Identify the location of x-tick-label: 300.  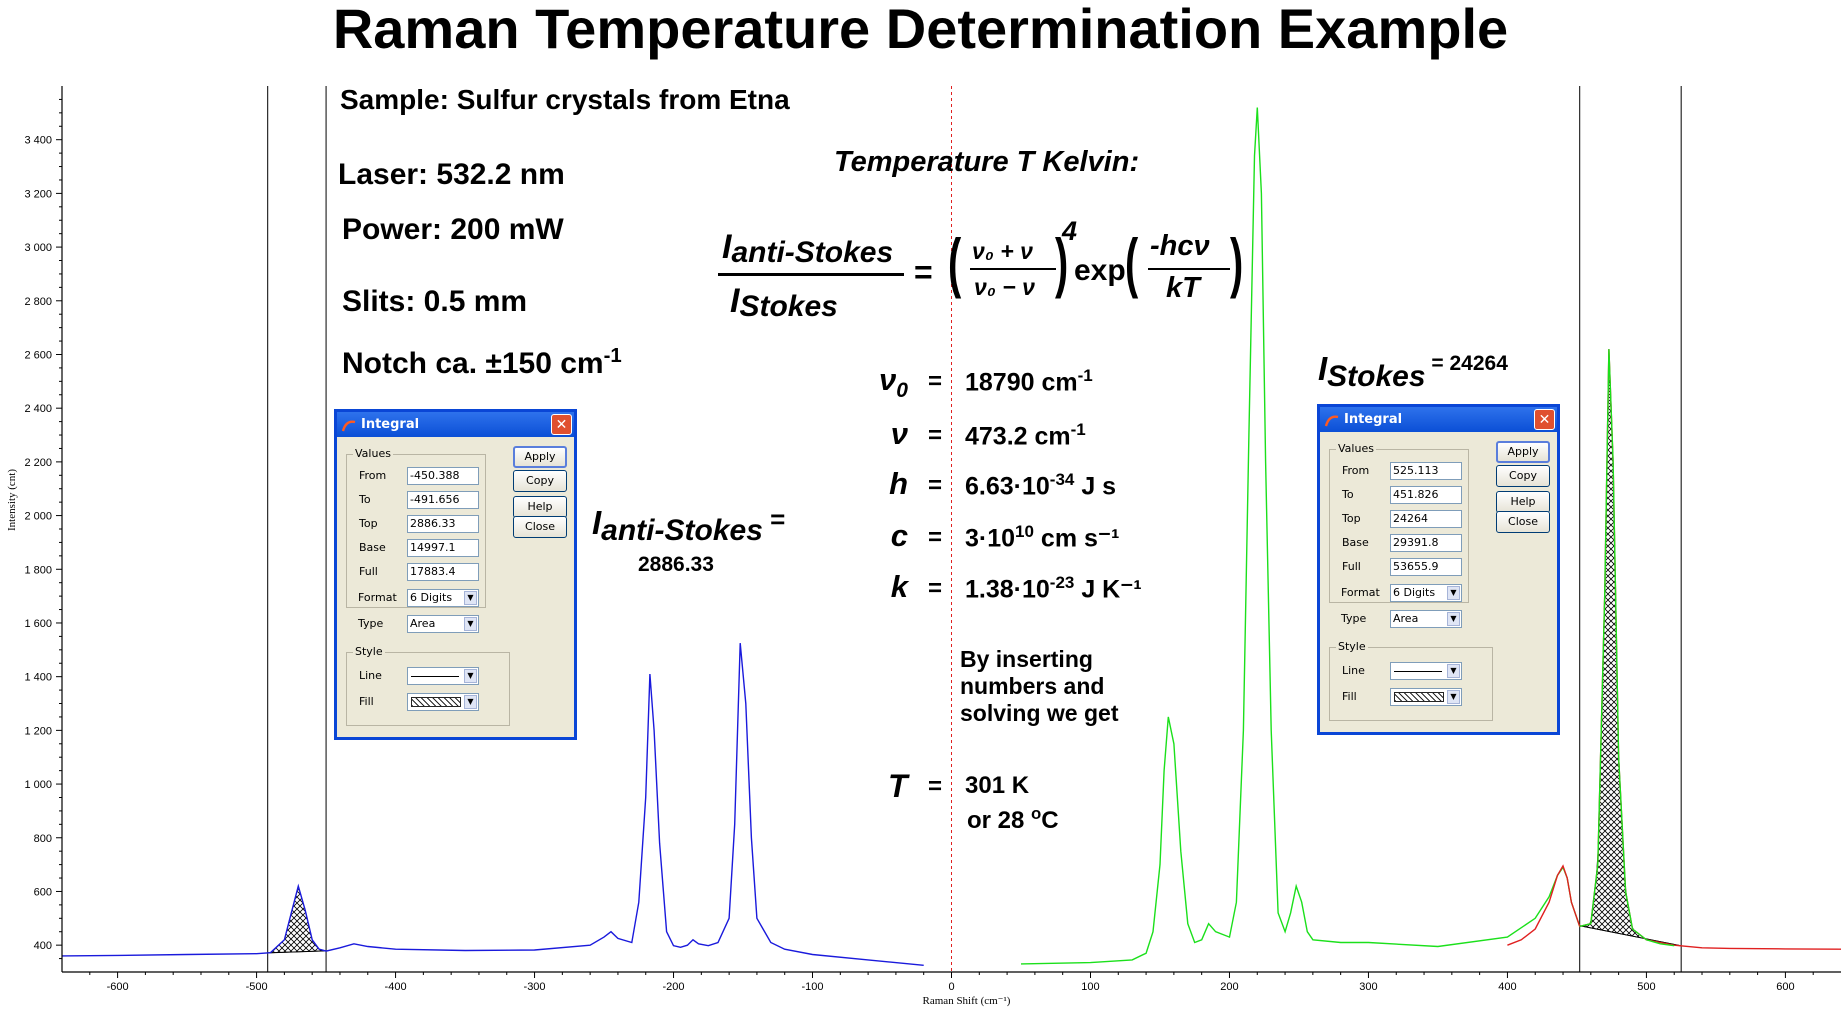
(1368, 987).